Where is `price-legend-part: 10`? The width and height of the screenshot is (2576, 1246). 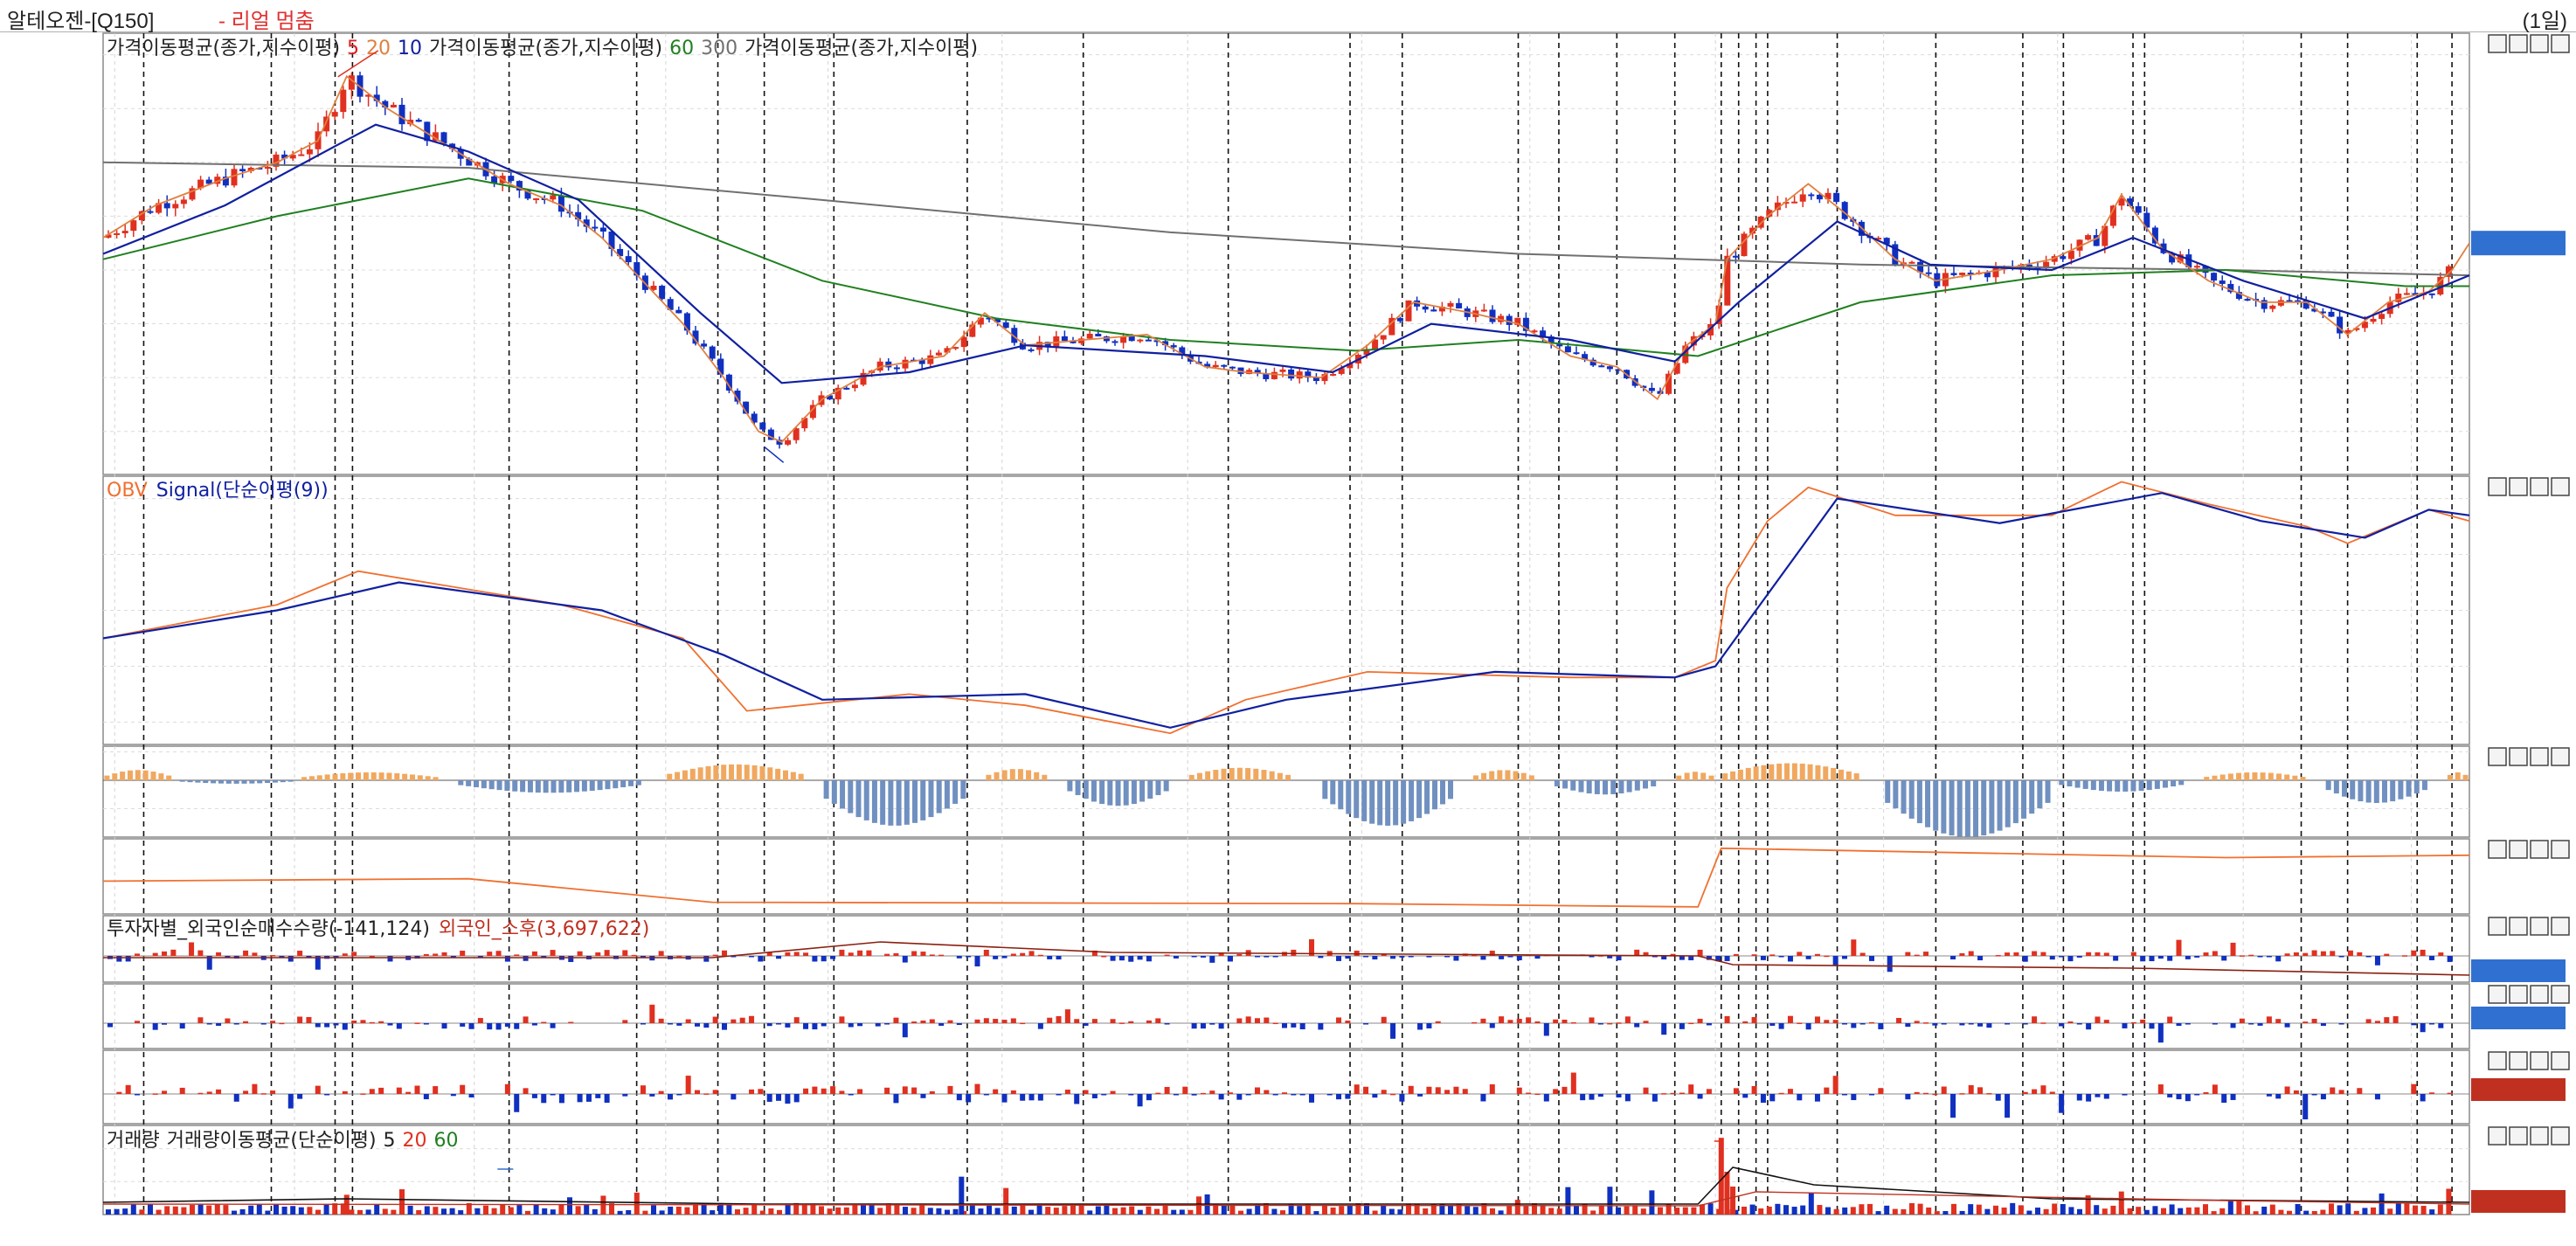 price-legend-part: 10 is located at coordinates (410, 48).